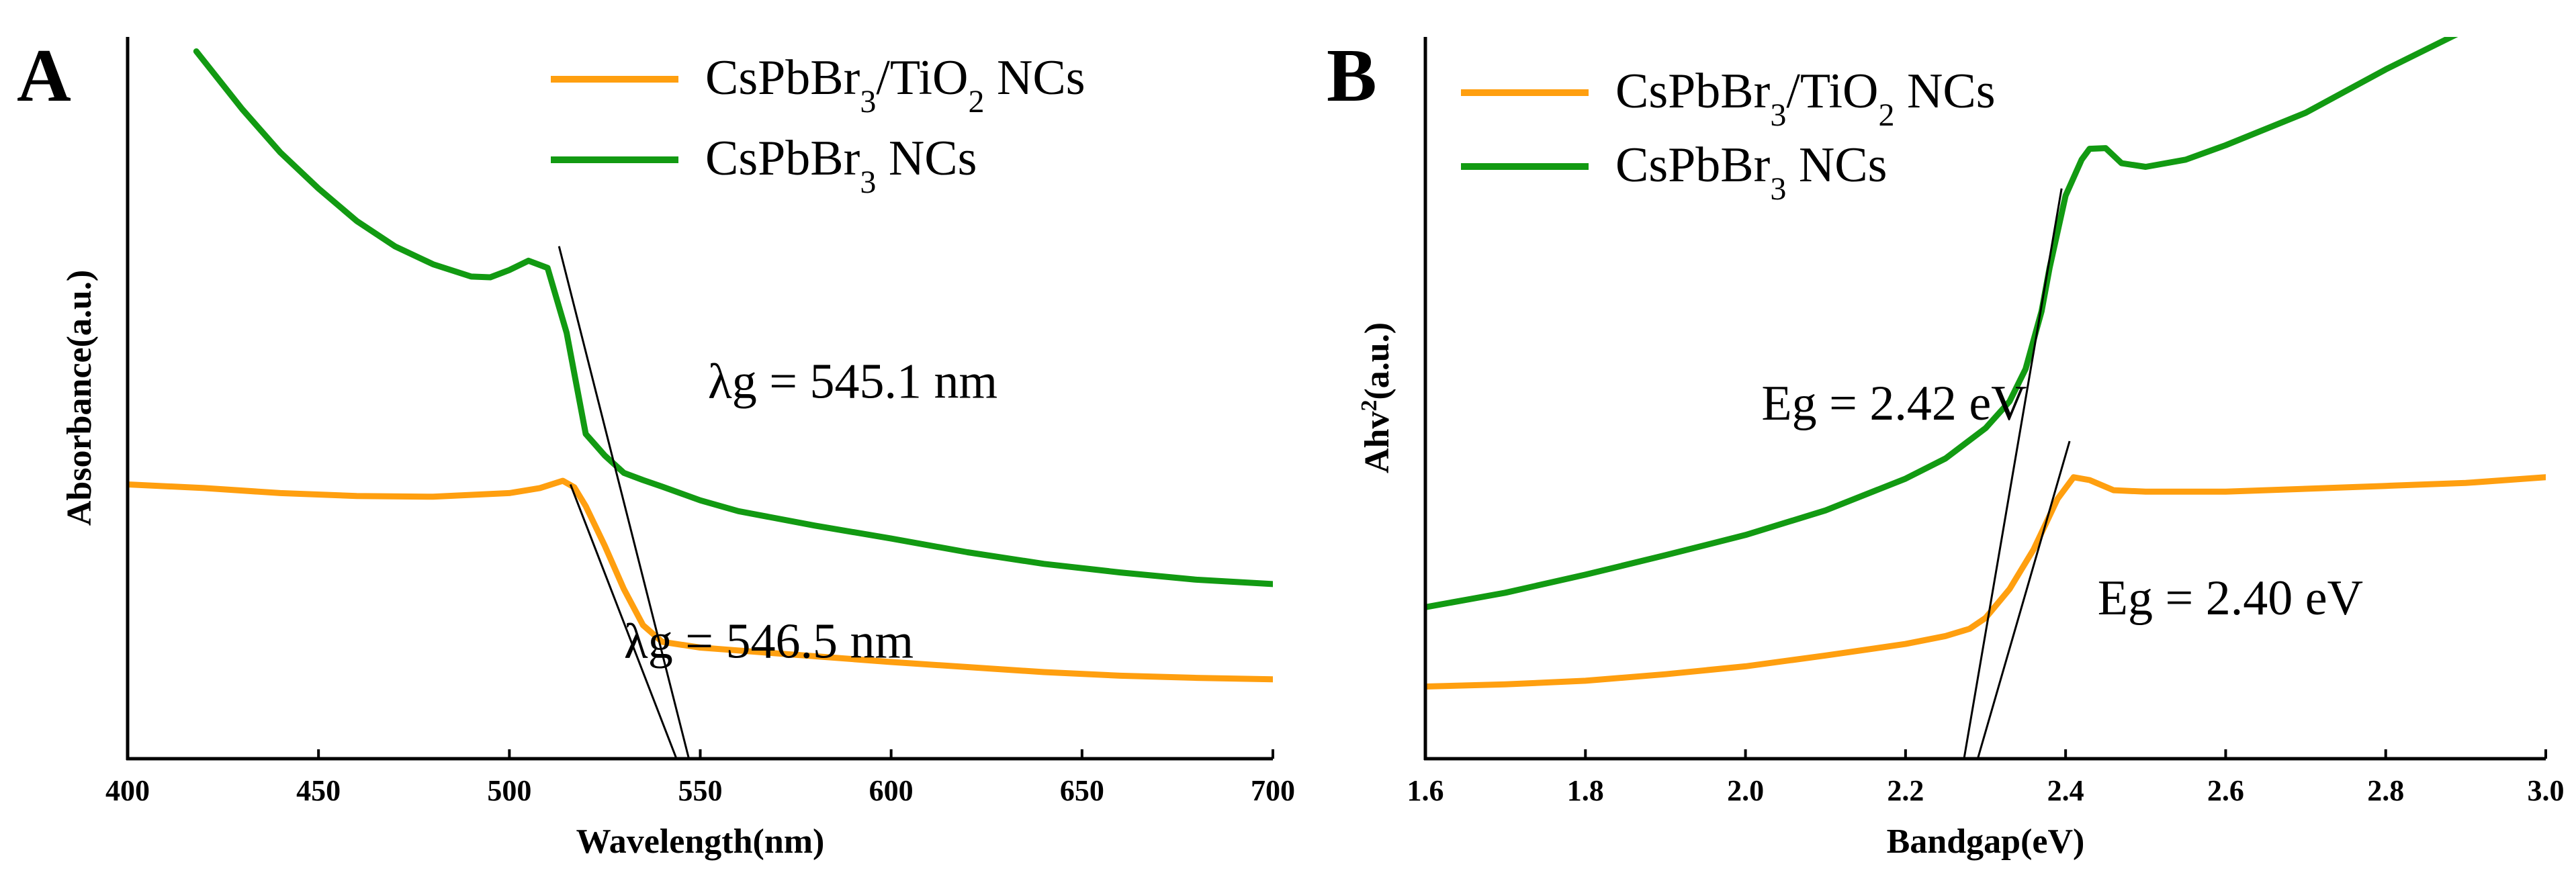 The height and width of the screenshot is (895, 2576). What do you see at coordinates (1894, 404) in the screenshot?
I see `annotation-1: Eg = 2.42 eV` at bounding box center [1894, 404].